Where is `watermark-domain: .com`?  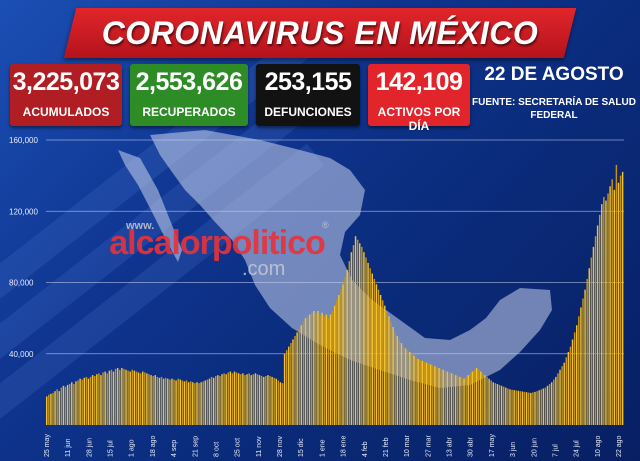
watermark-domain: .com is located at coordinates (264, 269).